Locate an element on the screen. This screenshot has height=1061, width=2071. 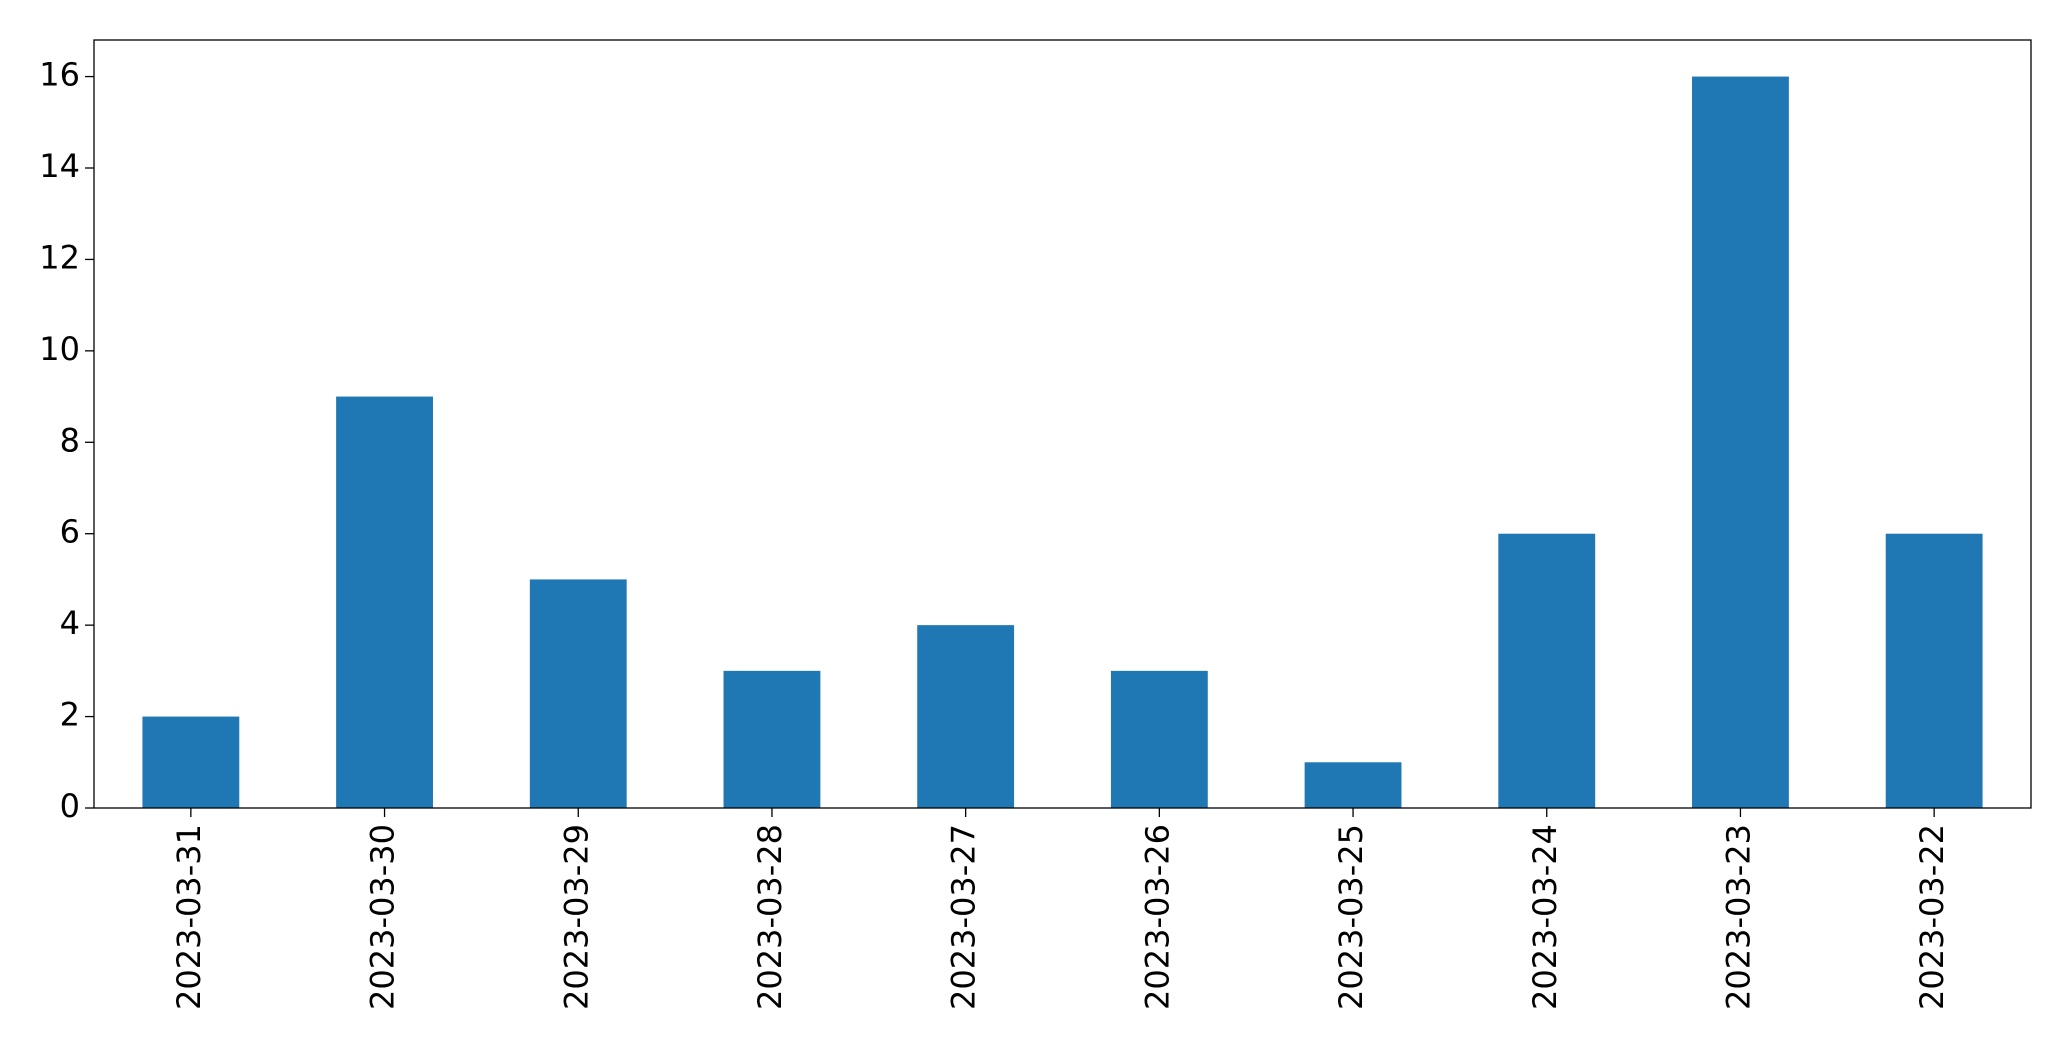
x-tick-label: 2023-03-29 is located at coordinates (576, 917).